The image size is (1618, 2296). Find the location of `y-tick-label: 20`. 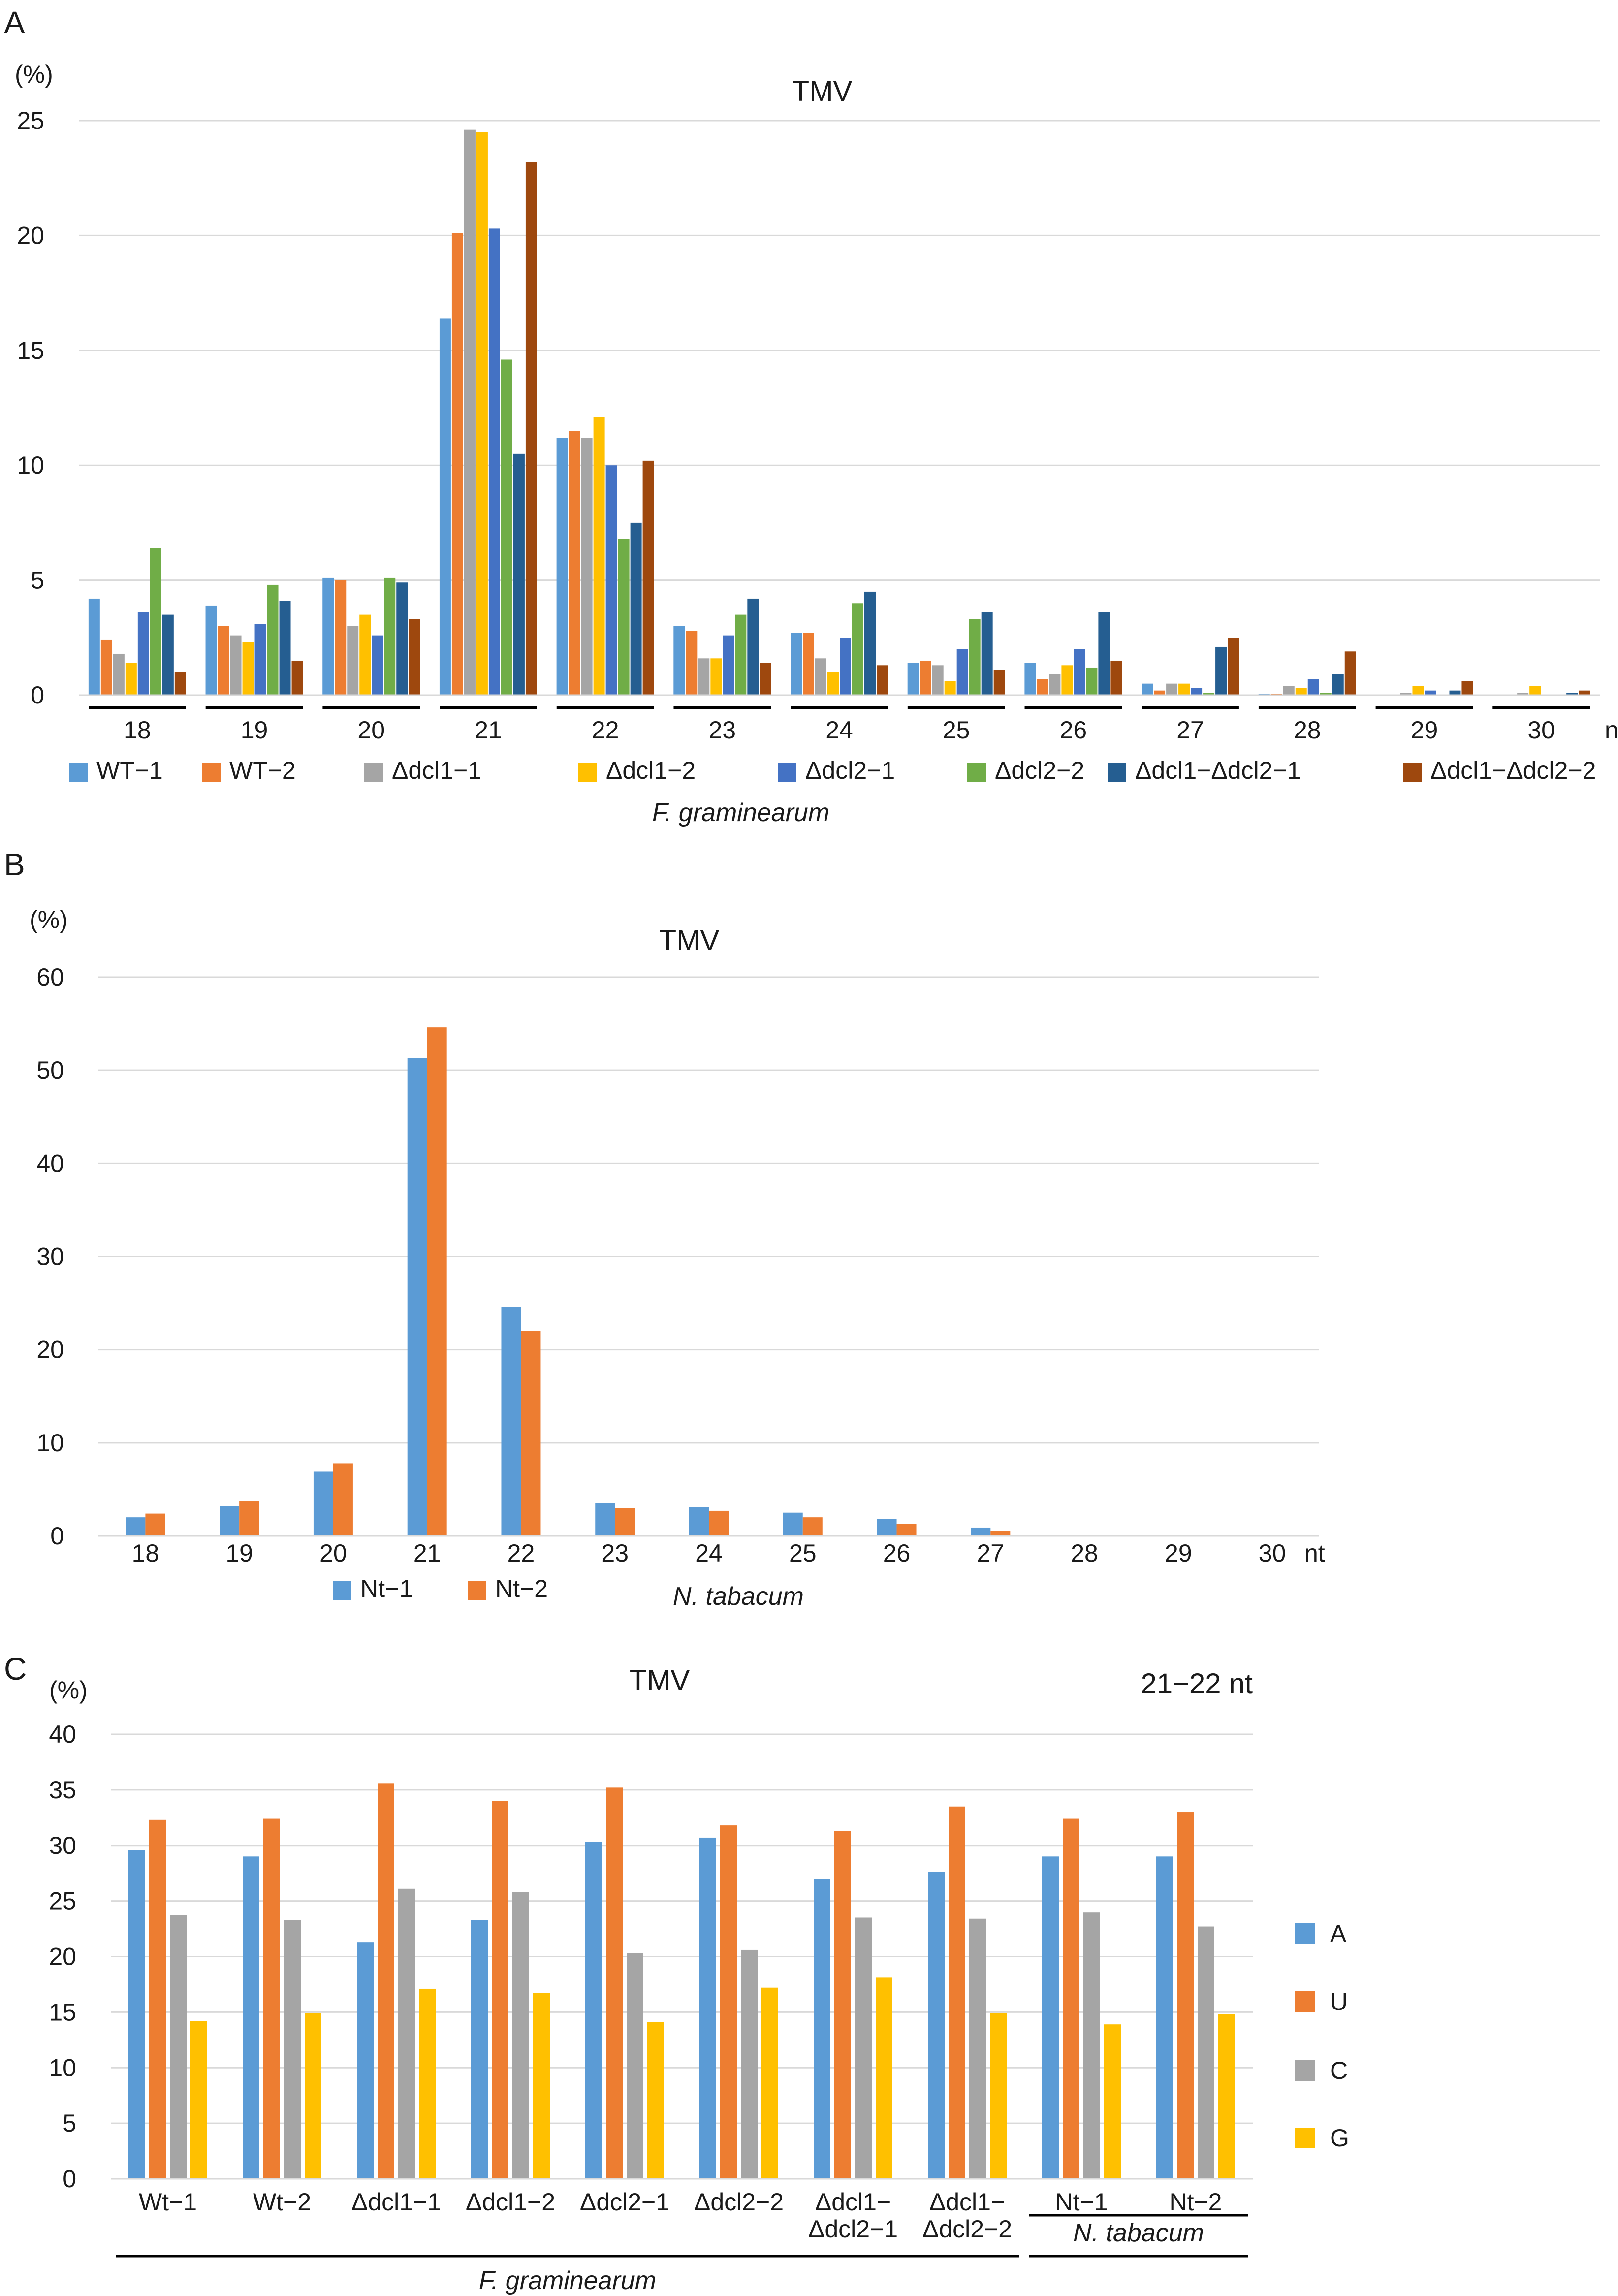

y-tick-label: 20 is located at coordinates (62, 1957).